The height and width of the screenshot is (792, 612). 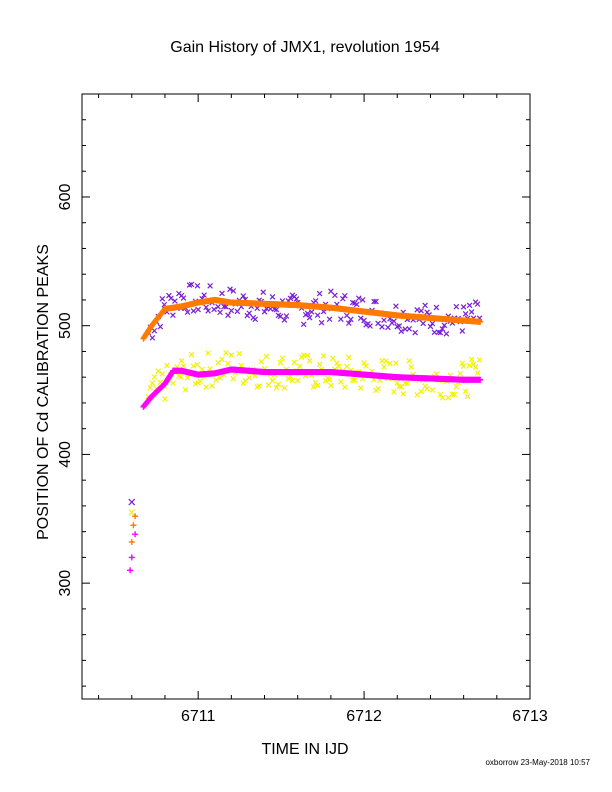 I want to click on series-yellow, so click(x=305, y=432).